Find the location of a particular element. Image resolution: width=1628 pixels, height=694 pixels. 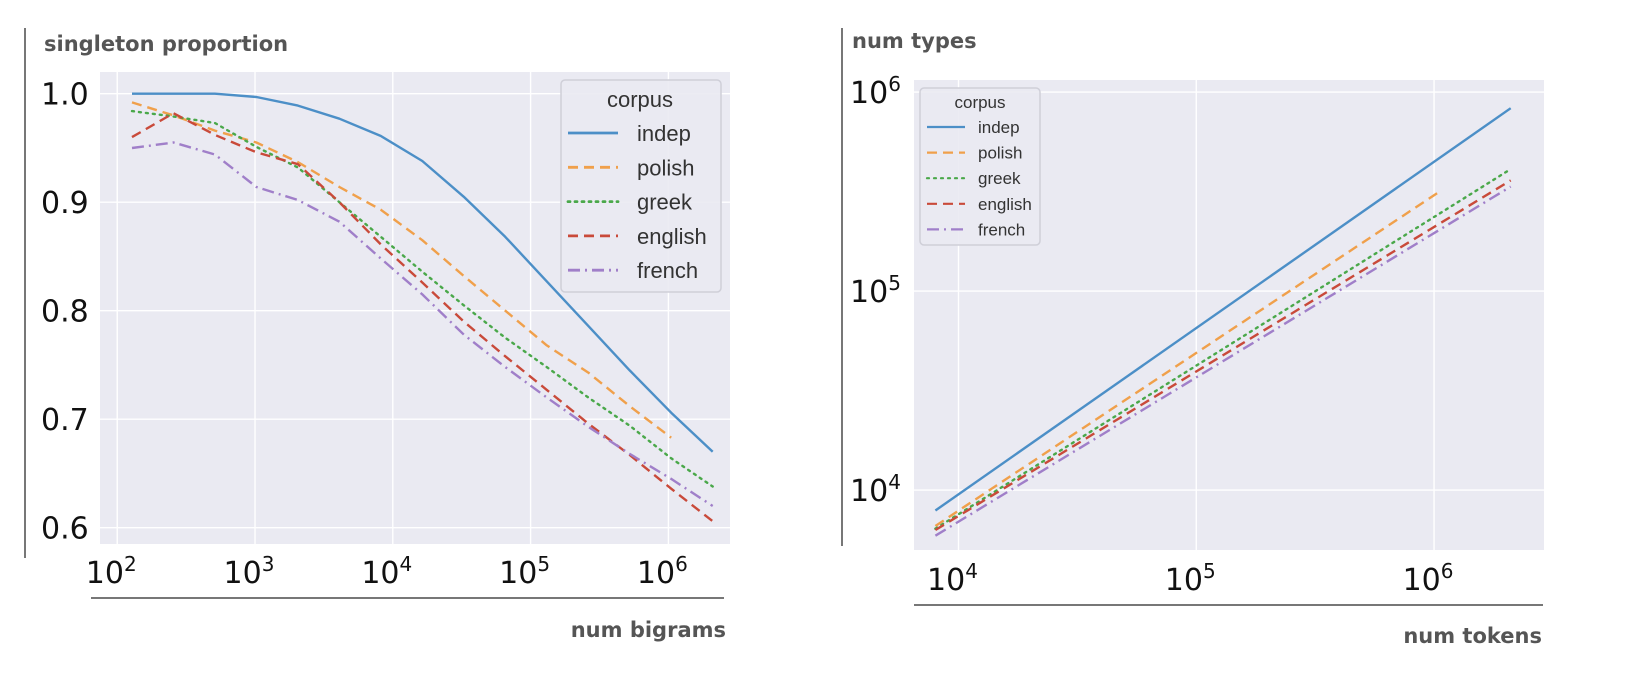

y-tick-label: 0.6 is located at coordinates (65, 529).